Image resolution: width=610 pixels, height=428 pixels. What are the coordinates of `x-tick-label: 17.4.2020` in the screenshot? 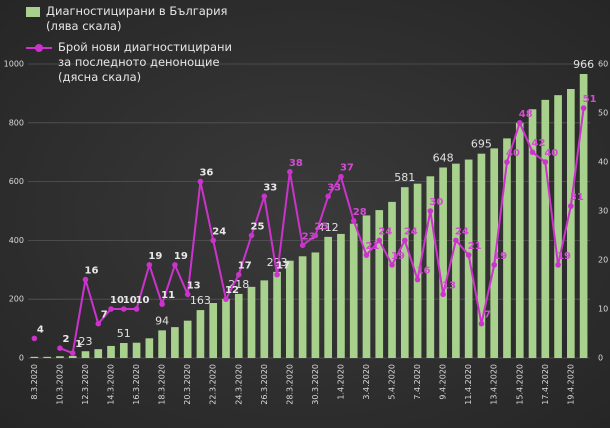 It's located at (545, 384).